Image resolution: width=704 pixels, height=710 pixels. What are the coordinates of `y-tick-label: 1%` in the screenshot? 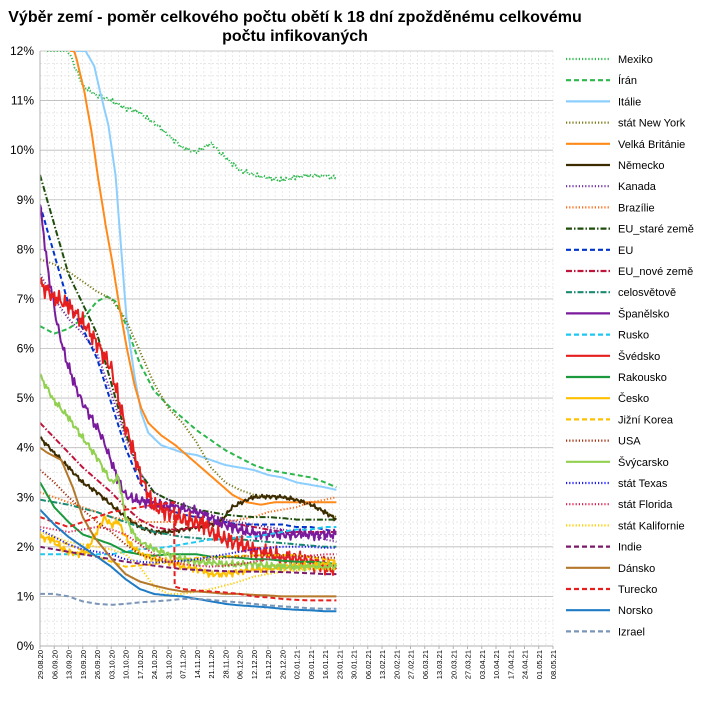 It's located at (26, 596).